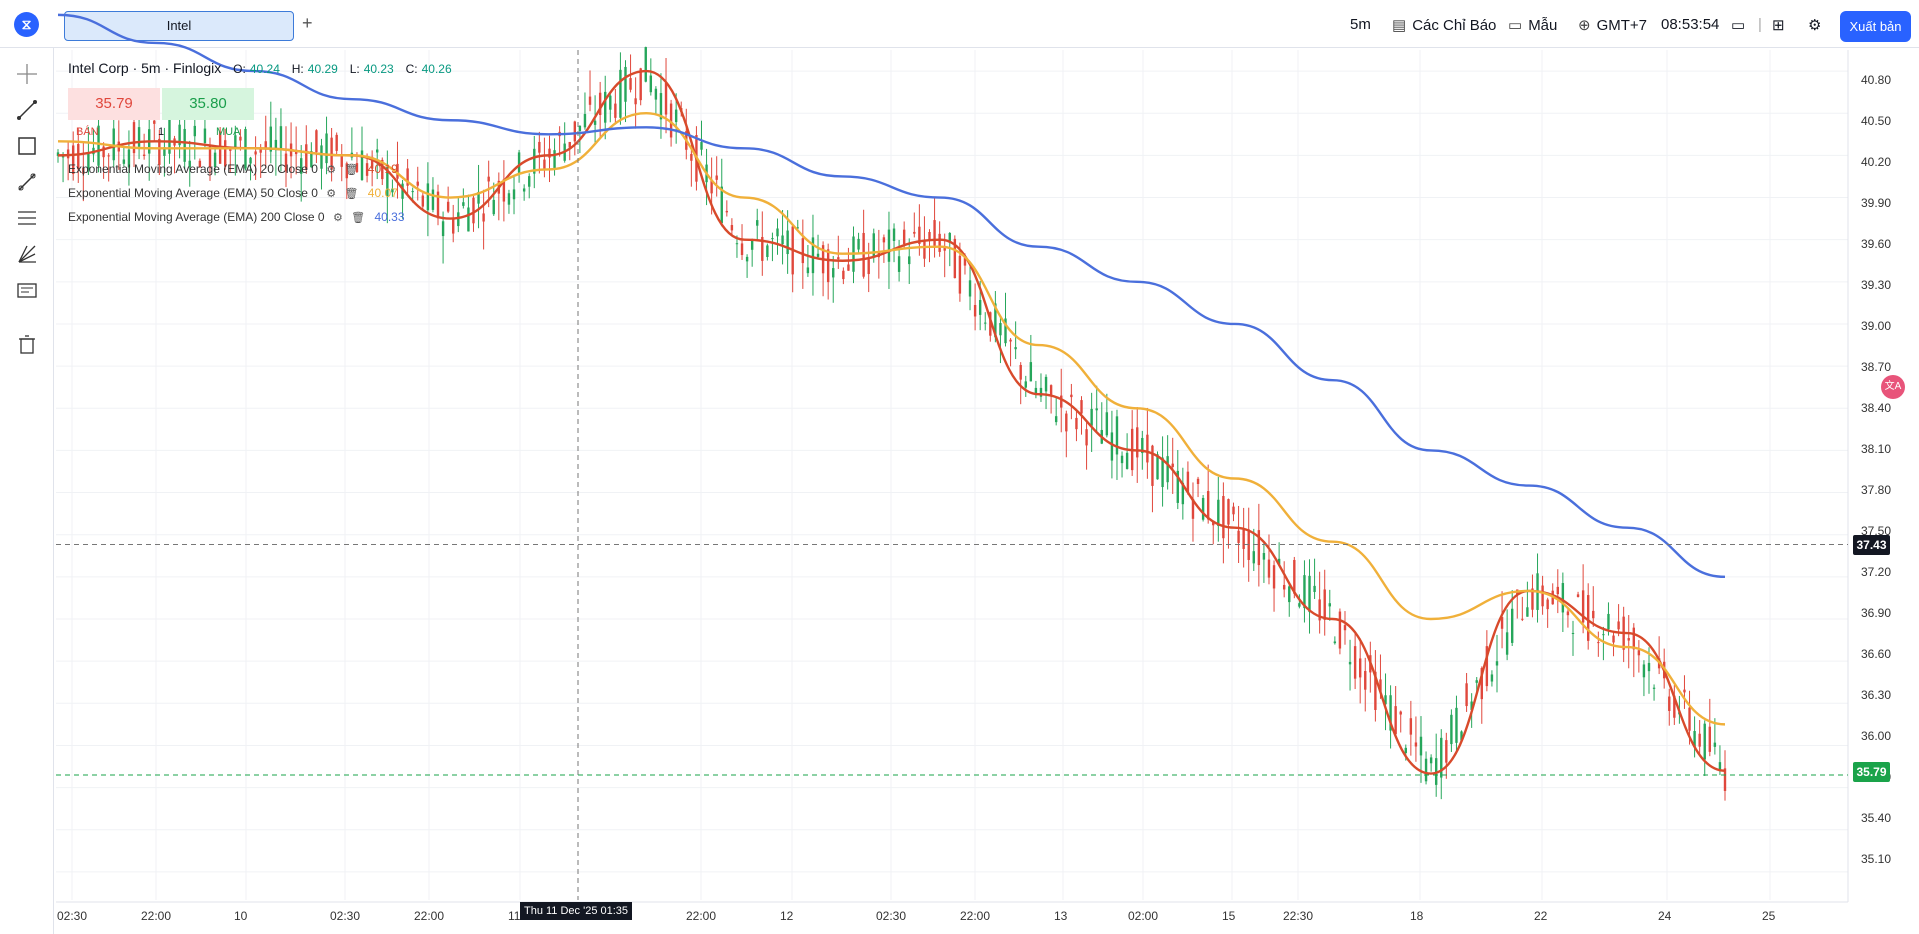  Describe the element at coordinates (1871, 545) in the screenshot. I see `crosshair-price-badge: 37.43` at that location.